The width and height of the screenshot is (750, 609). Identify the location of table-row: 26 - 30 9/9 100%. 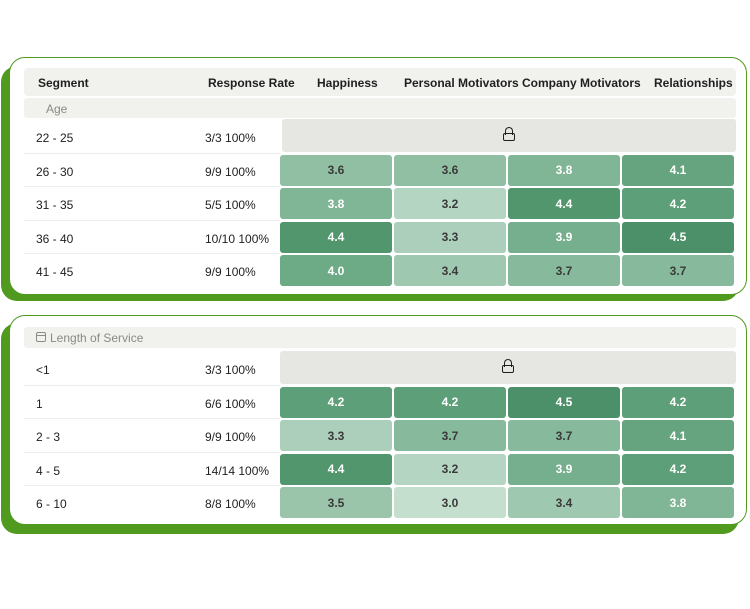
(380, 170).